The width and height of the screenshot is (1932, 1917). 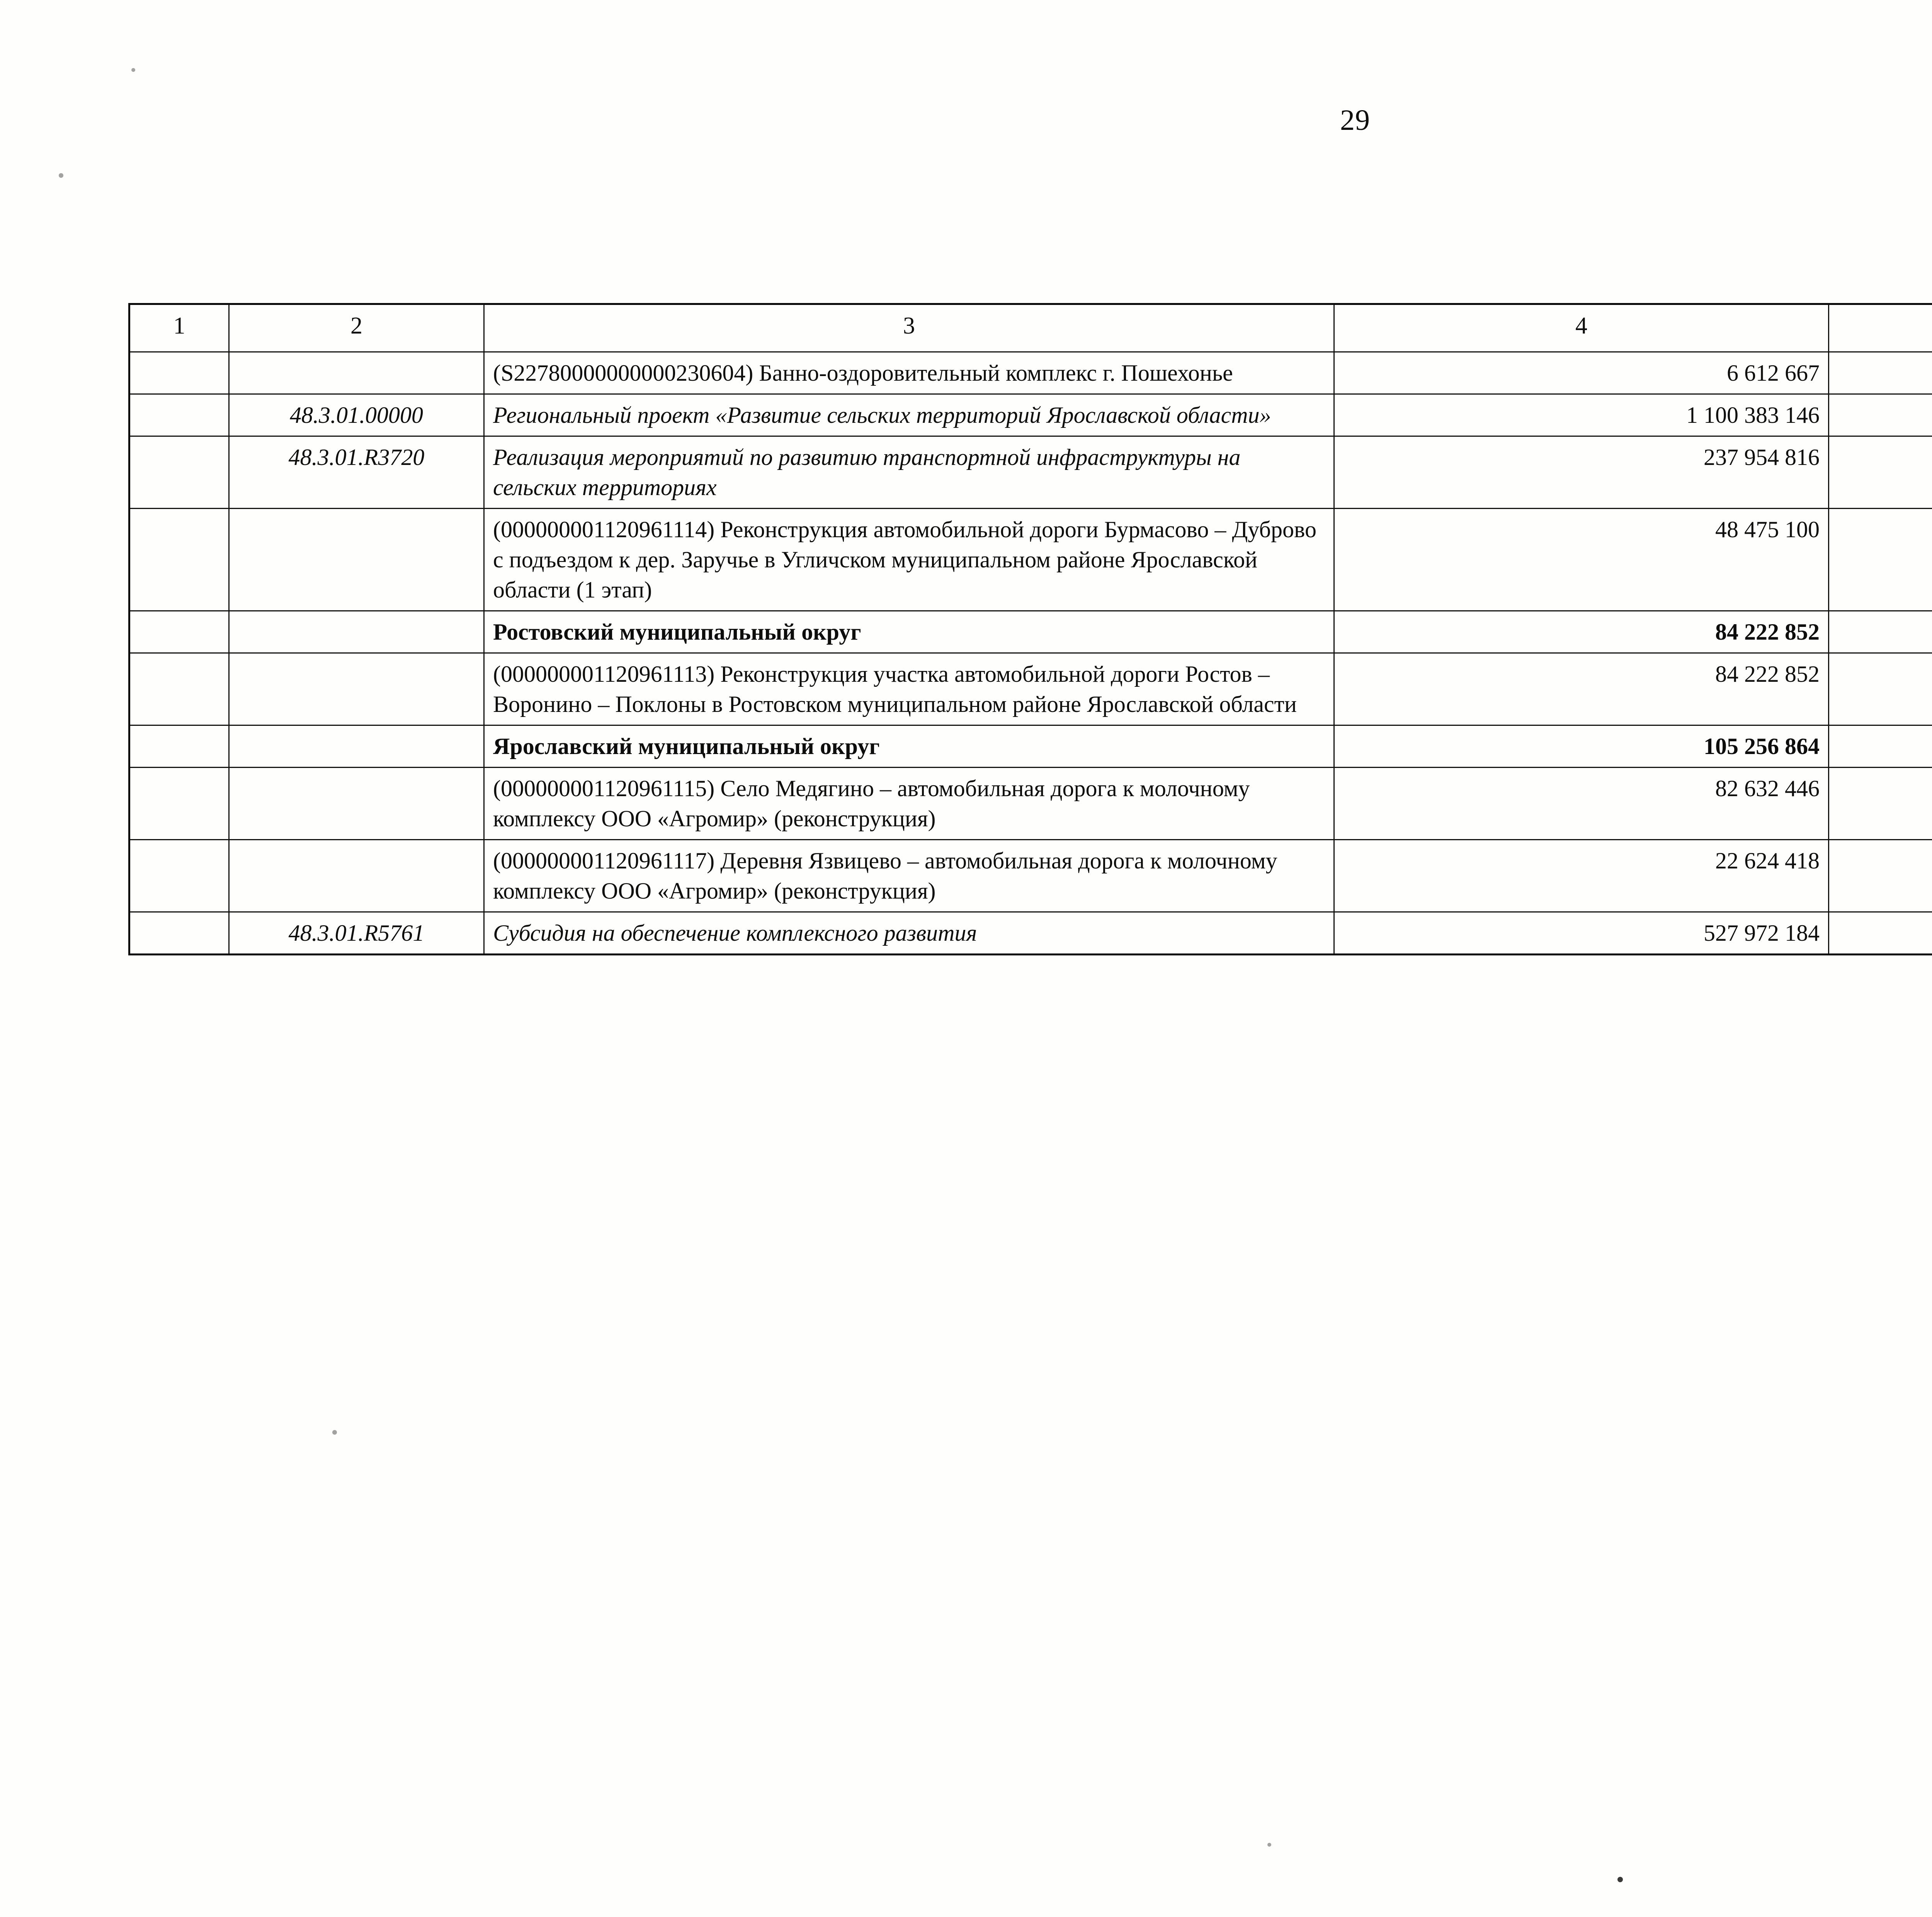 I want to click on cell-amount-total: 6 612 667, so click(x=1581, y=373).